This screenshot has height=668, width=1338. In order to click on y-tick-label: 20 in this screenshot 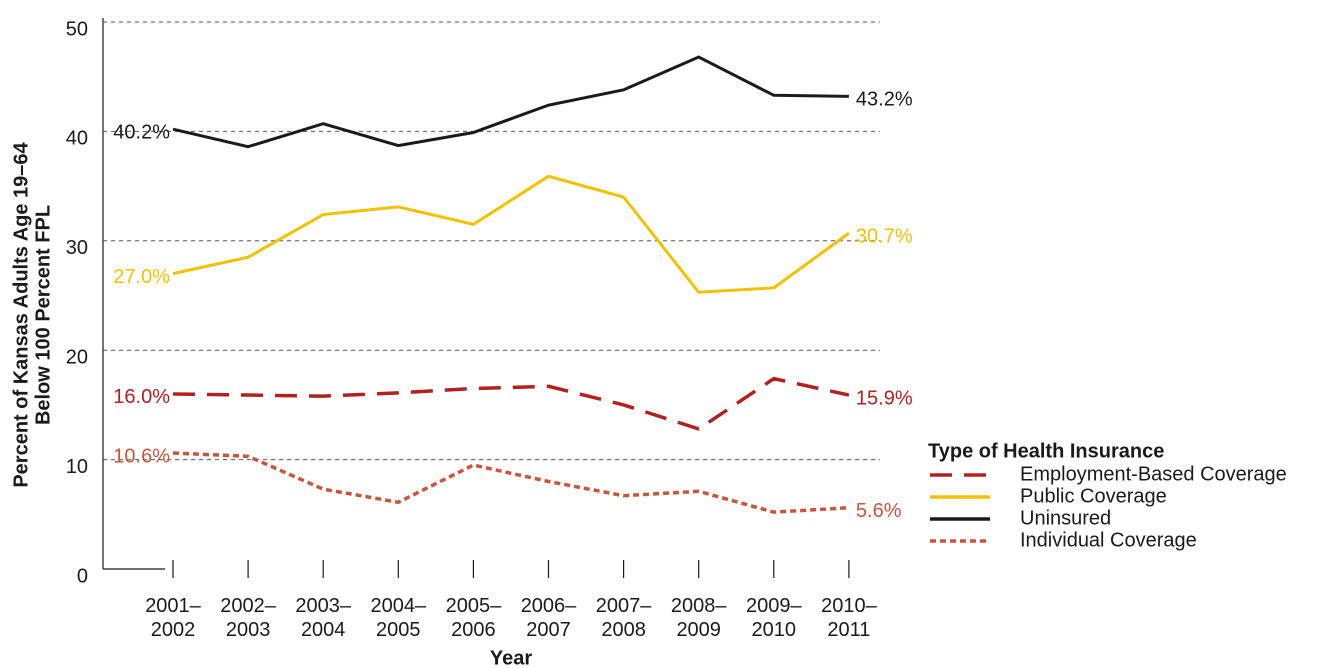, I will do `click(77, 357)`.